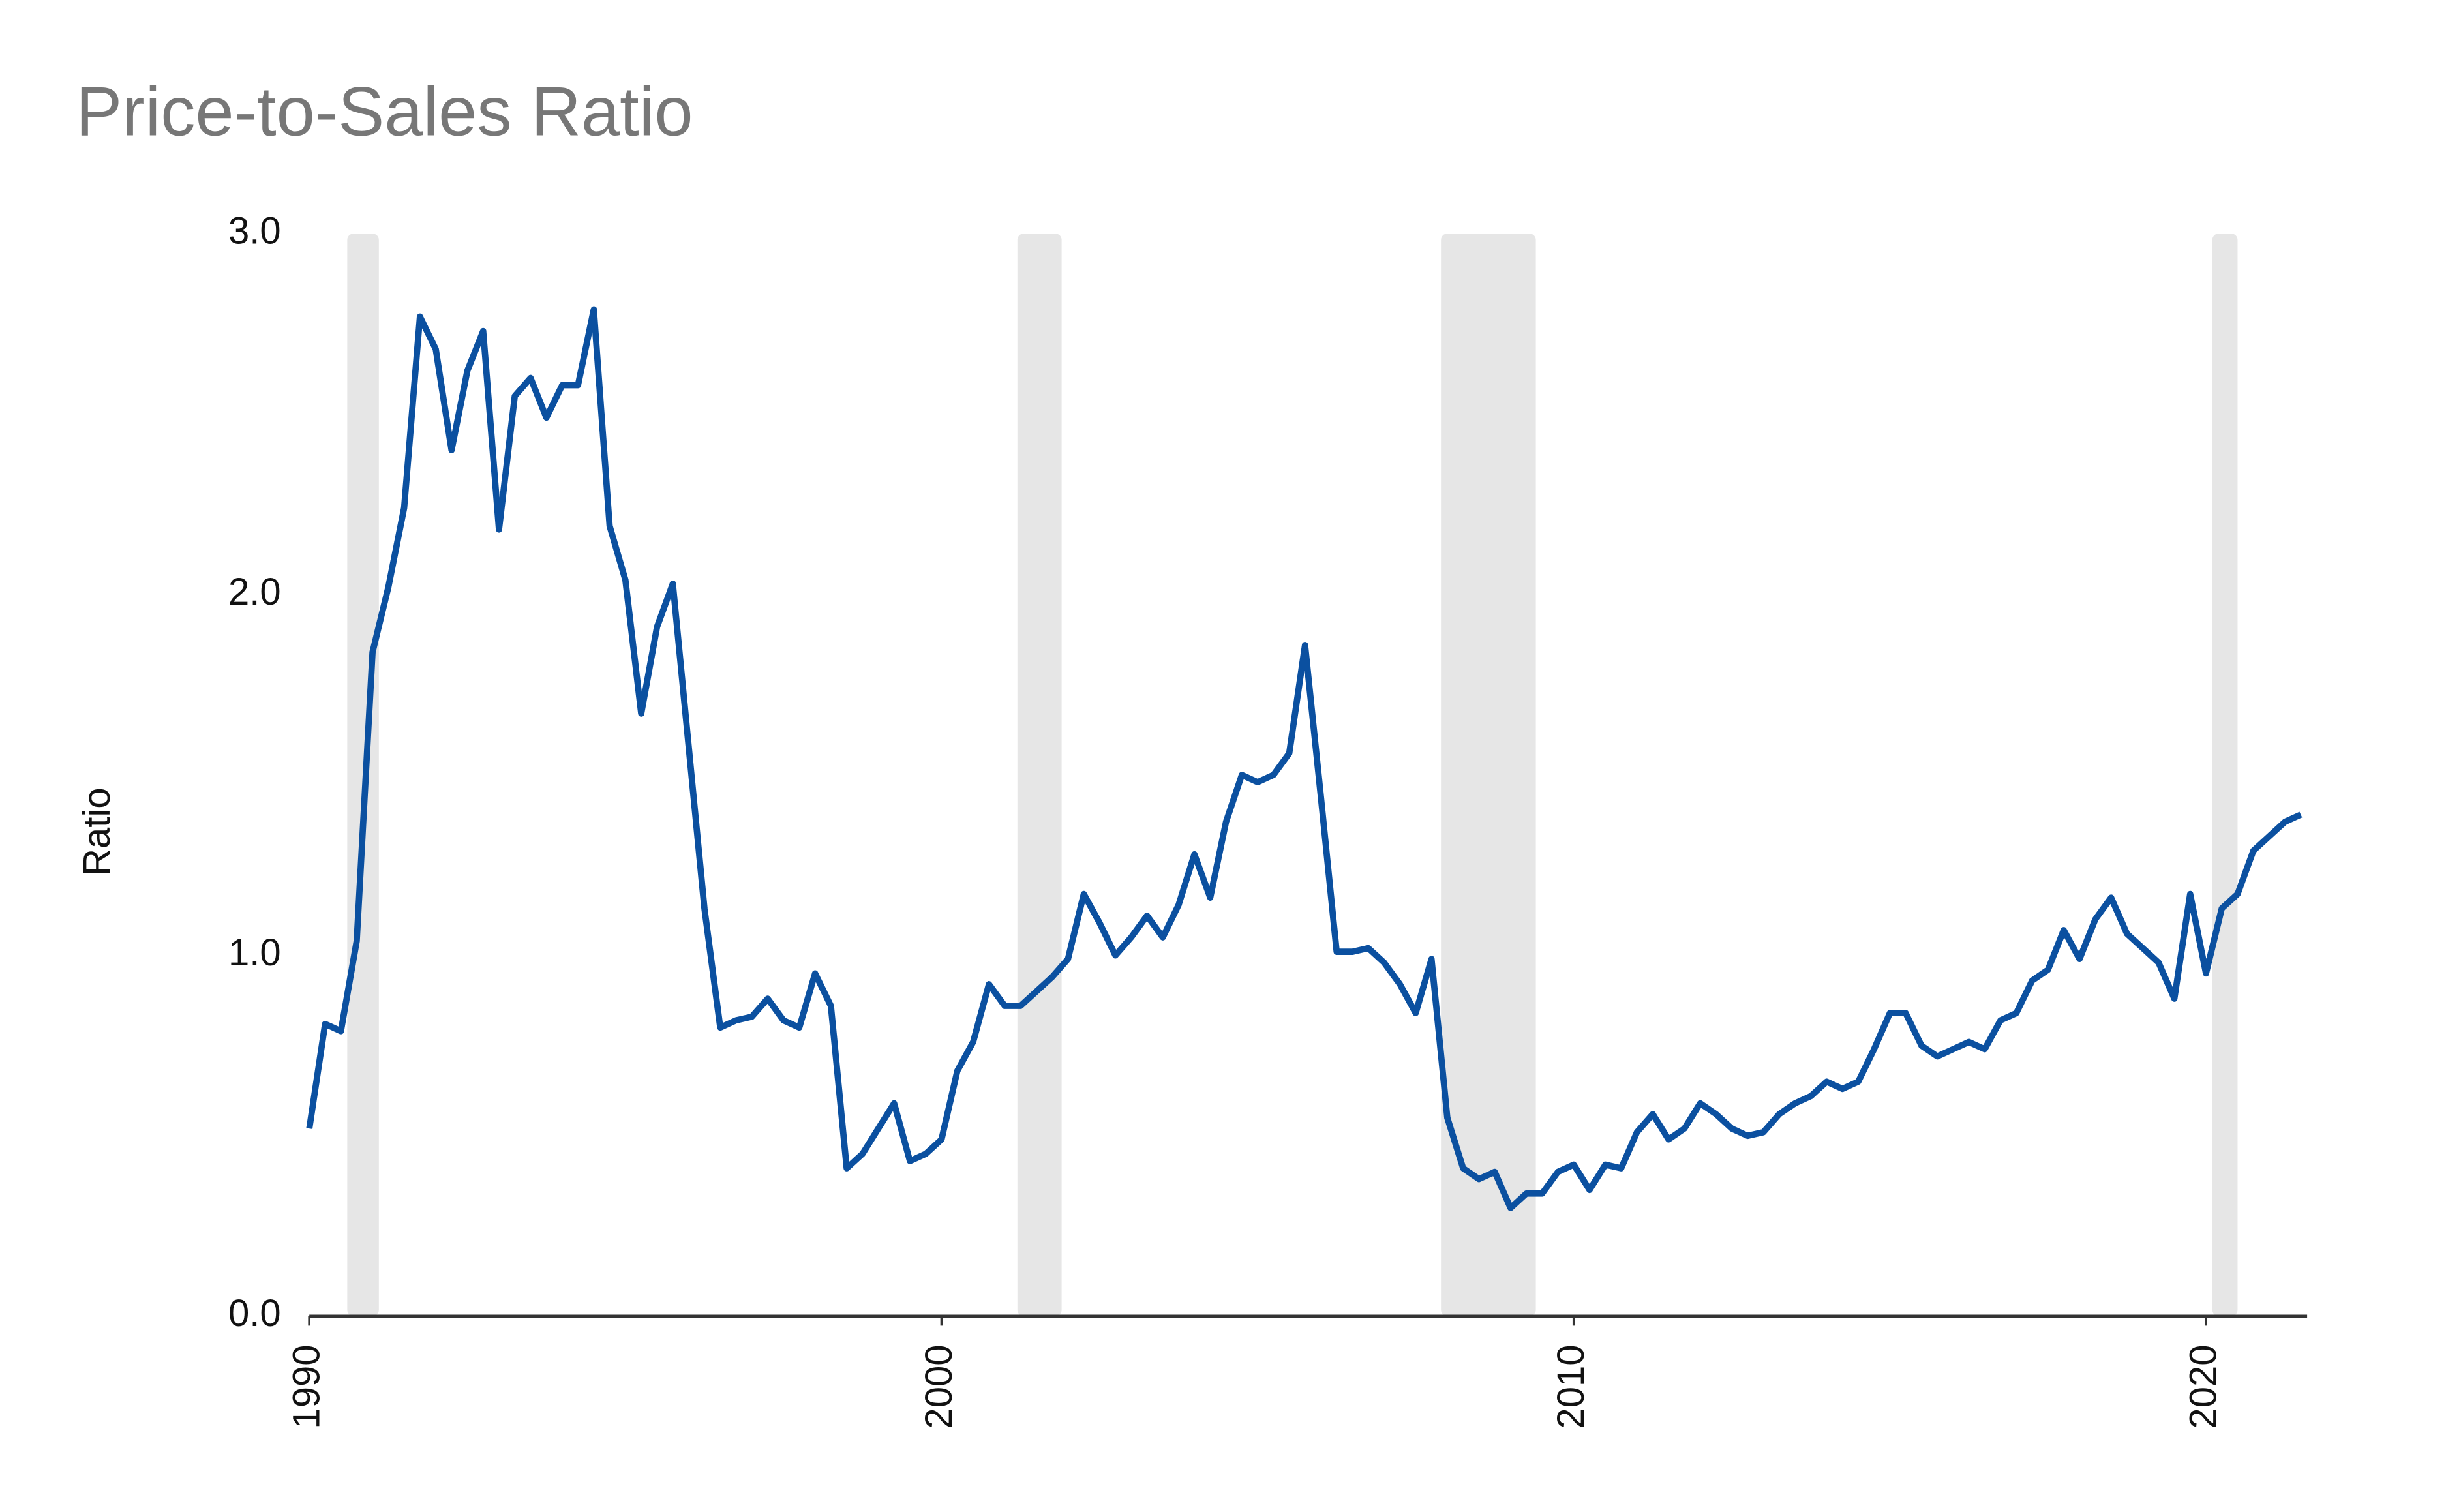  Describe the element at coordinates (255, 231) in the screenshot. I see `y-tick-label: 3.0` at that location.